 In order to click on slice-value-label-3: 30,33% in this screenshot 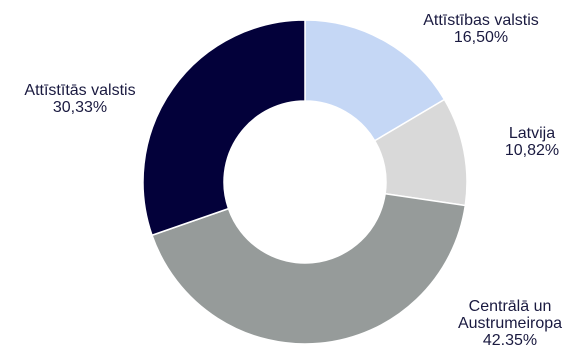, I will do `click(80, 107)`.